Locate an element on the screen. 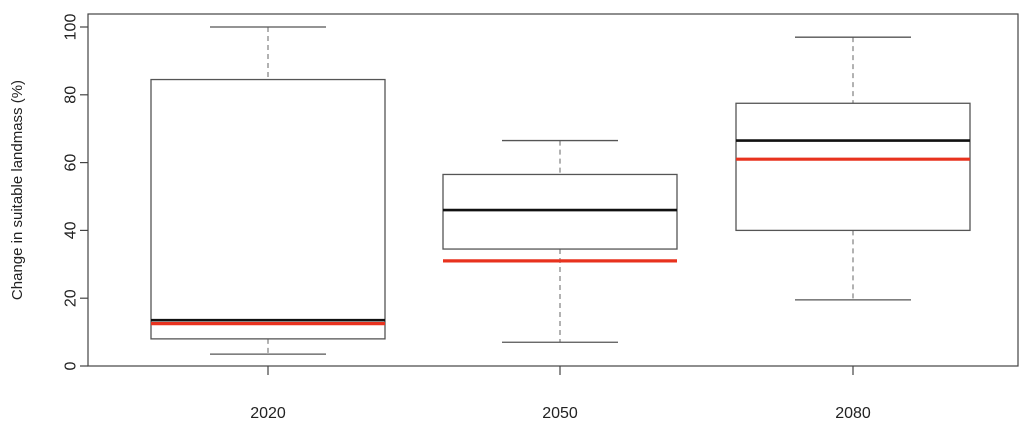 This screenshot has width=1024, height=421. box-2050 is located at coordinates (560, 241).